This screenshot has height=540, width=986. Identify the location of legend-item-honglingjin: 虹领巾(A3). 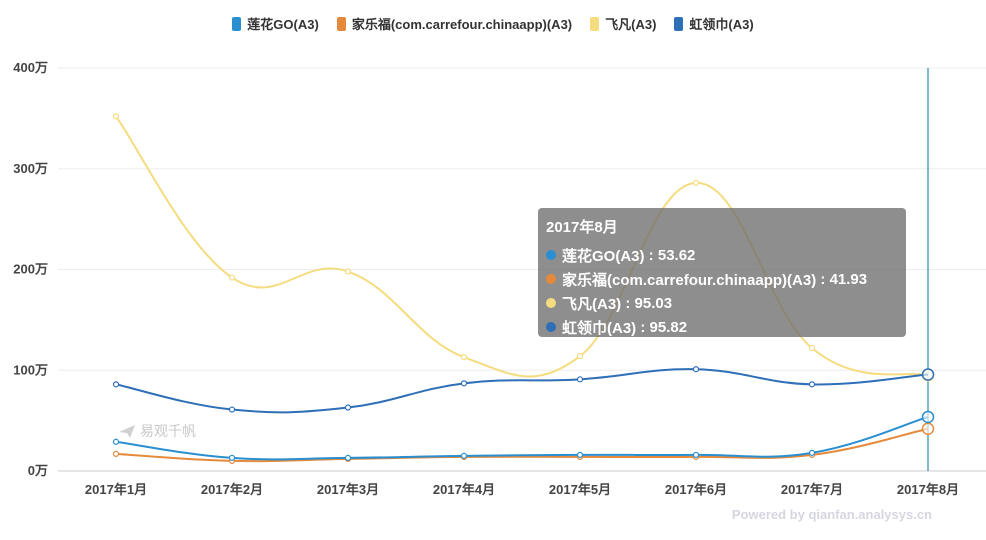
(714, 23).